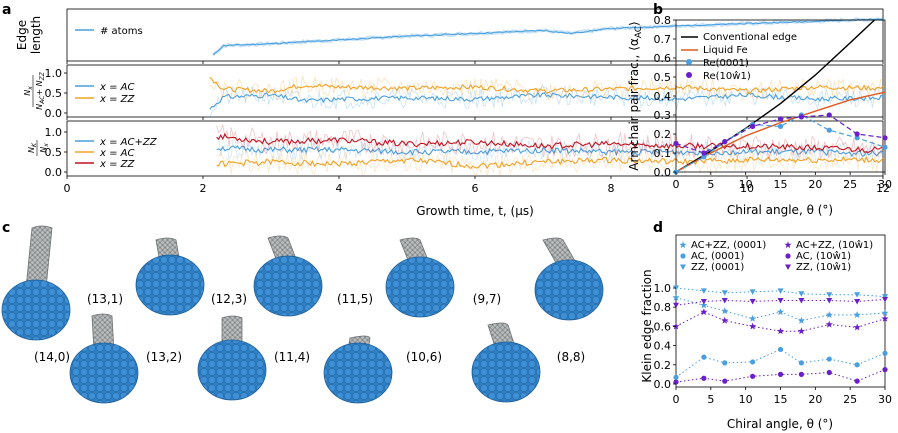 The image size is (898, 433). Describe the element at coordinates (727, 76) in the screenshot. I see `legend-re1011: Re(10ŵ1)` at that location.